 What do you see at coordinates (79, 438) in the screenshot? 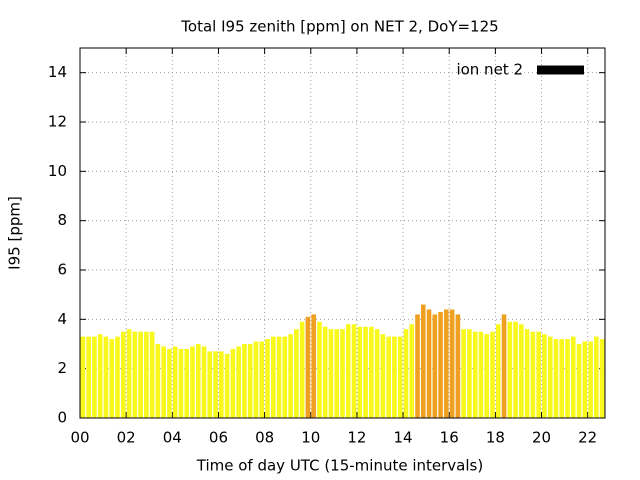
I see `x-tick-label: 00` at bounding box center [79, 438].